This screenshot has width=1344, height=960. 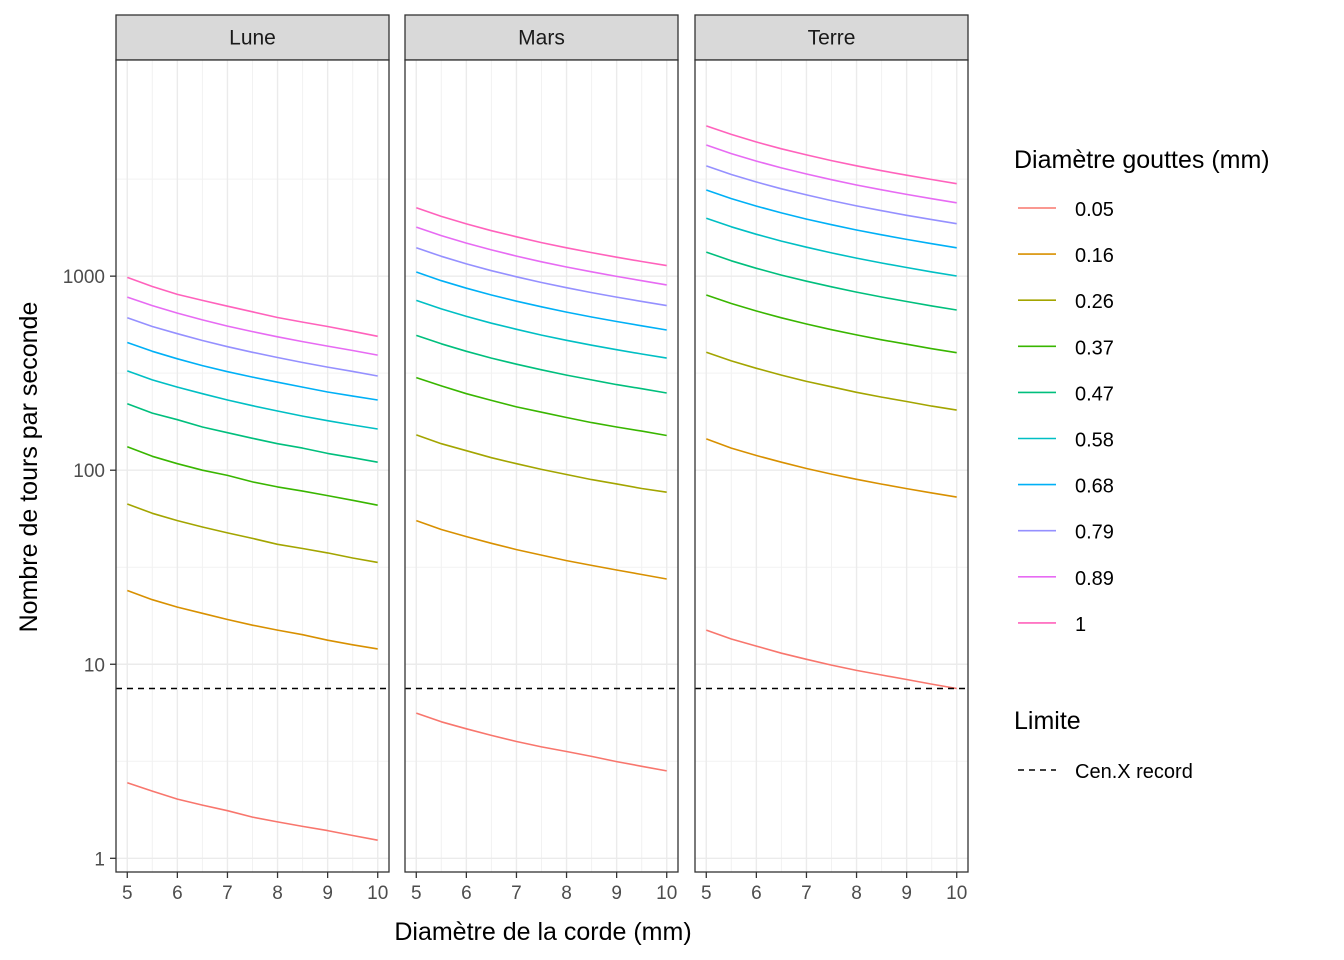 I want to click on legend-entry-0-37: 0.37, so click(x=1066, y=348).